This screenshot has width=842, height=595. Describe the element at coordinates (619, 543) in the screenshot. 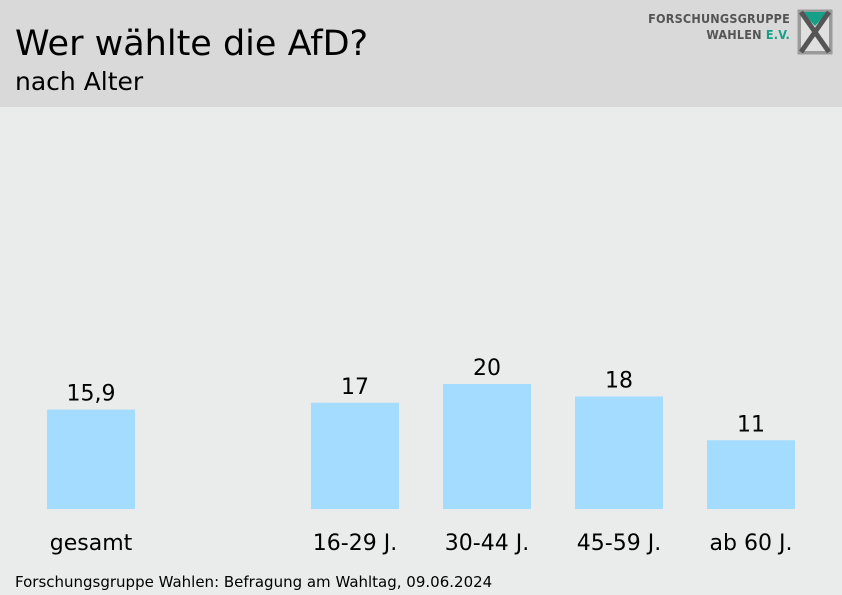

I see `category-label-3: 45-59 J.` at that location.